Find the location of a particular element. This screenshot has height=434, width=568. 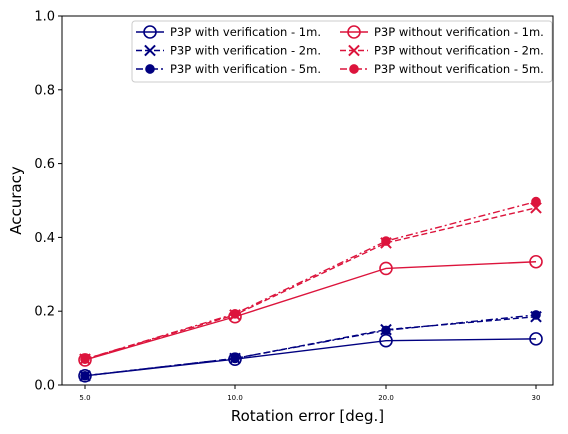

y-tick-label-2: 0.2 is located at coordinates (44, 312).